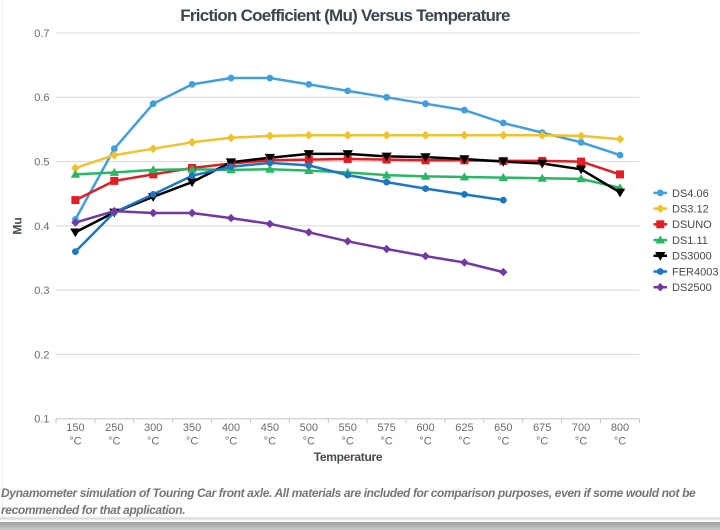 The width and height of the screenshot is (720, 530). What do you see at coordinates (695, 272) in the screenshot?
I see `svg-text: FER4003` at bounding box center [695, 272].